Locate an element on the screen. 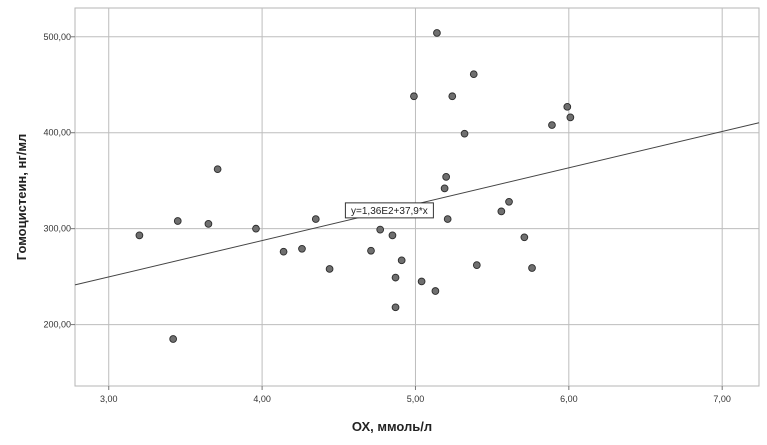  x-tick-label: 4,00 is located at coordinates (262, 399).